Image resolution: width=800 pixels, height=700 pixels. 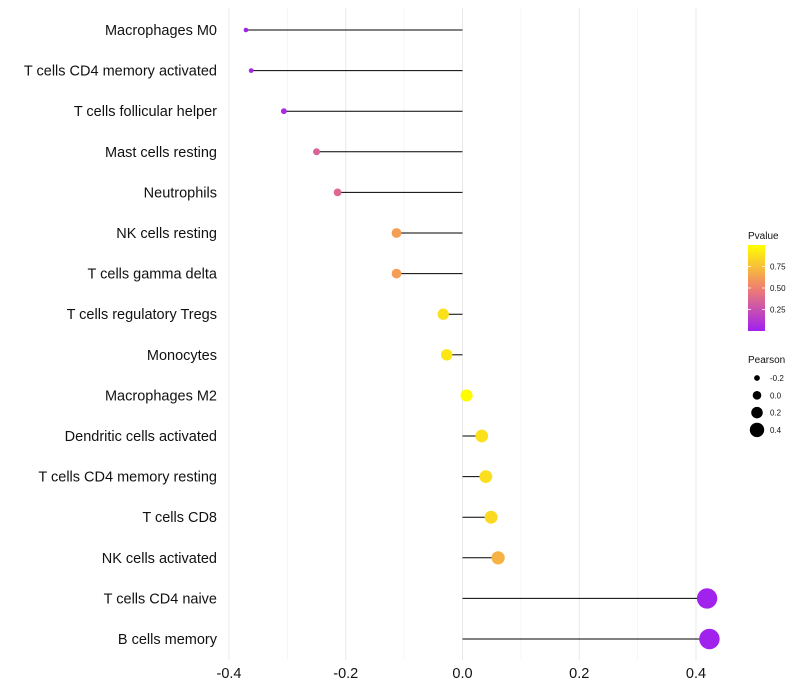 What do you see at coordinates (166, 234) in the screenshot?
I see `category-label: NK cells resting` at bounding box center [166, 234].